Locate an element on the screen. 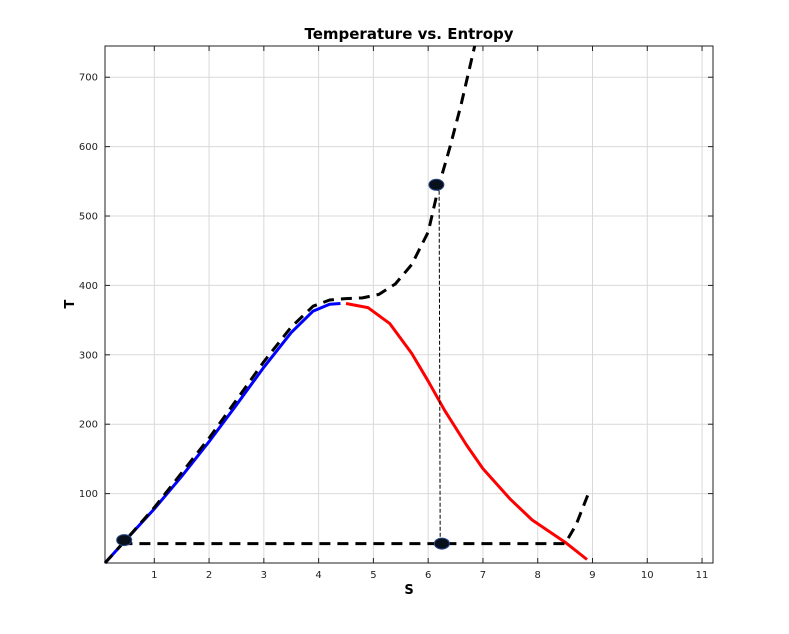  x-tick-label: 1 is located at coordinates (154, 575).